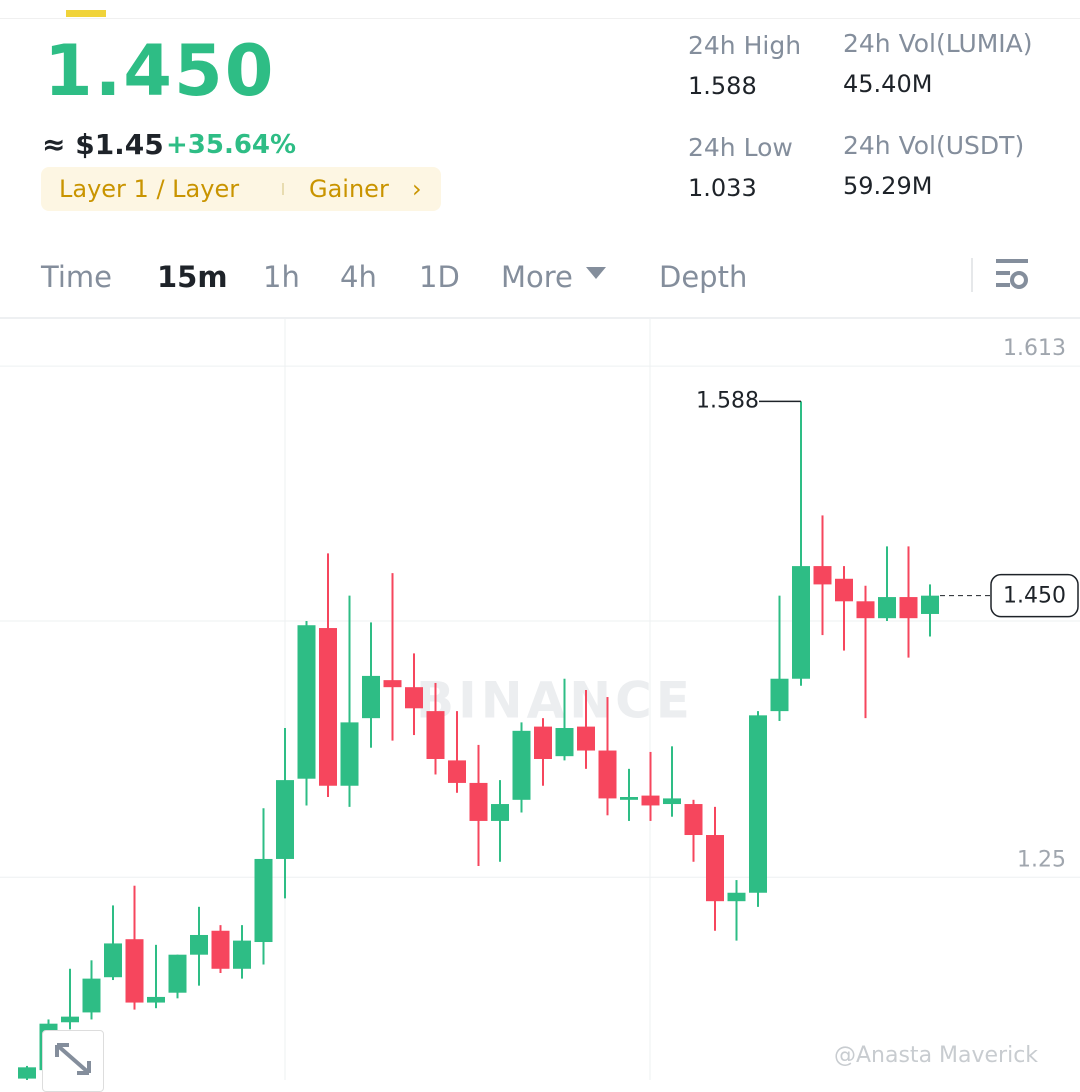 Image resolution: width=1080 pixels, height=1092 pixels. What do you see at coordinates (349, 189) in the screenshot?
I see `tag: Gainer` at bounding box center [349, 189].